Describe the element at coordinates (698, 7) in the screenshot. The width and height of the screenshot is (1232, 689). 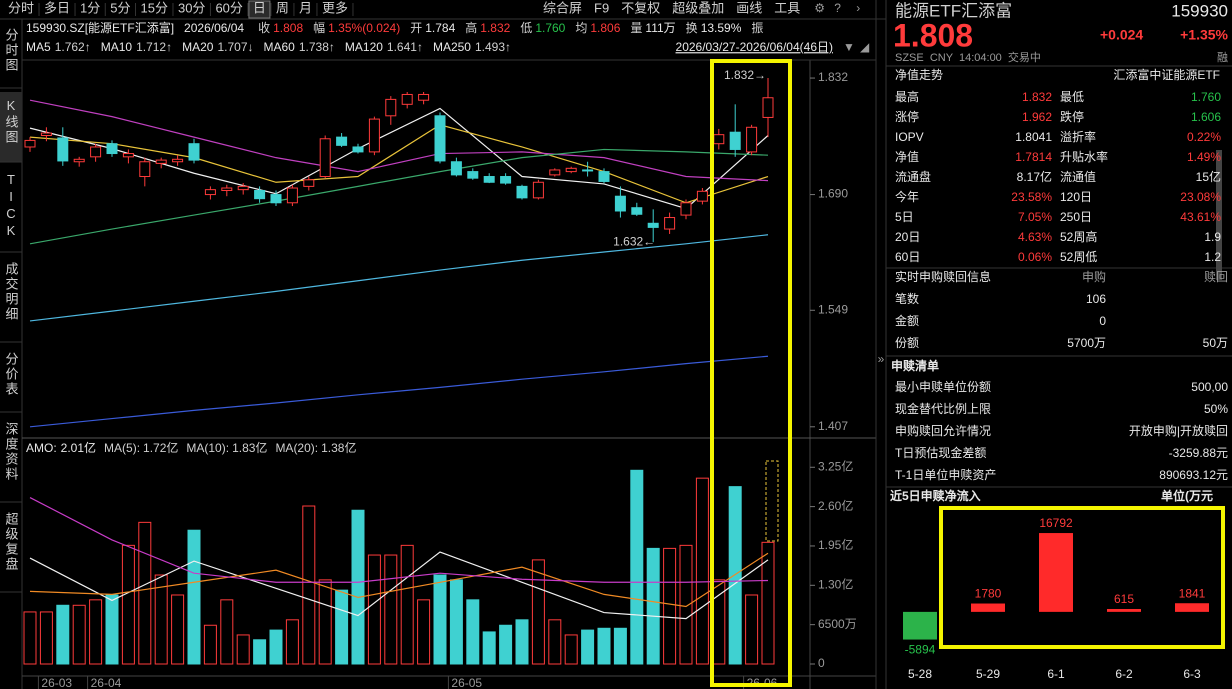
I see `tool-button: 超级叠加` at that location.